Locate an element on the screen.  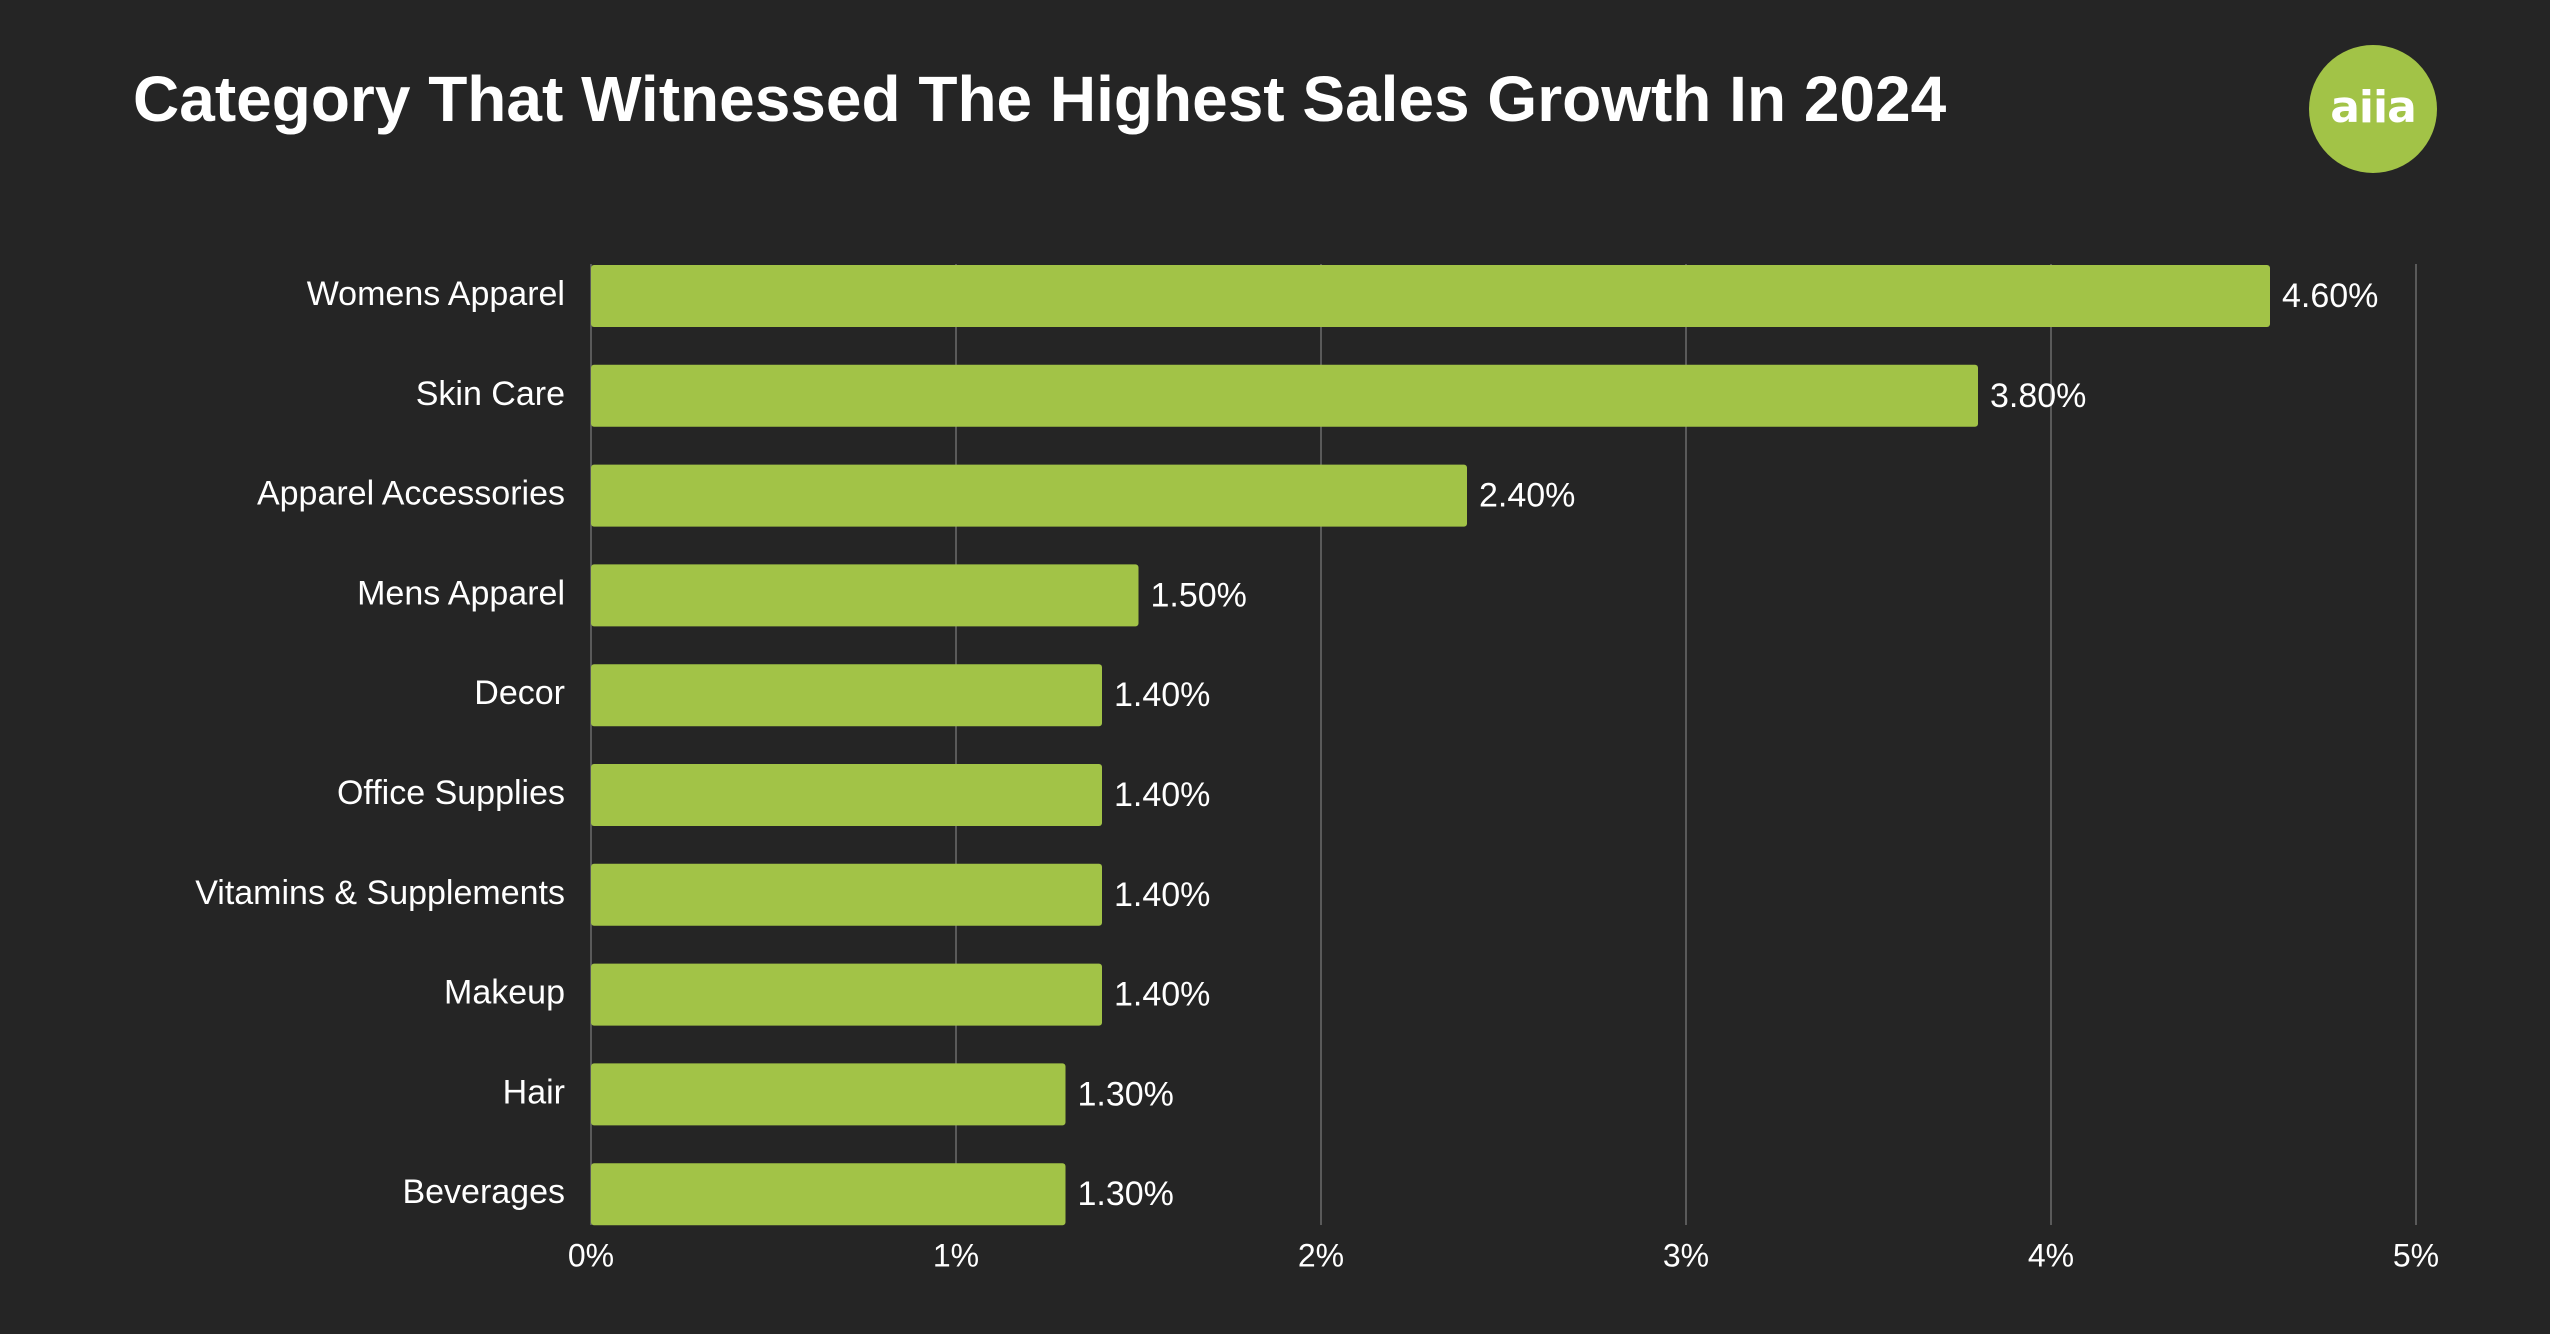
aiia-logo: aiia is located at coordinates (2373, 109).